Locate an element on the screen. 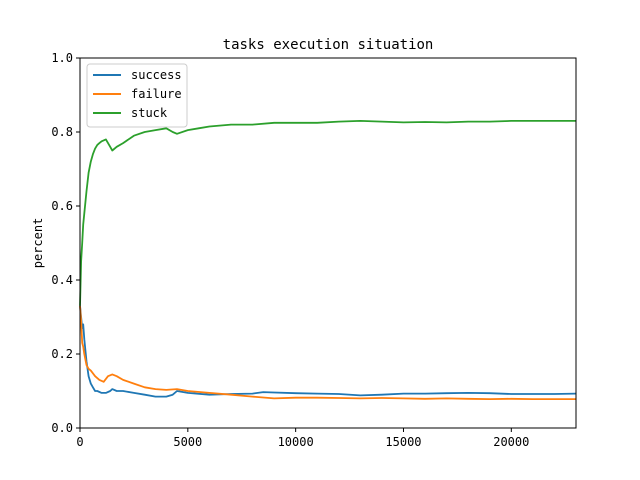  legend-label-stuck: stuck is located at coordinates (149, 113).